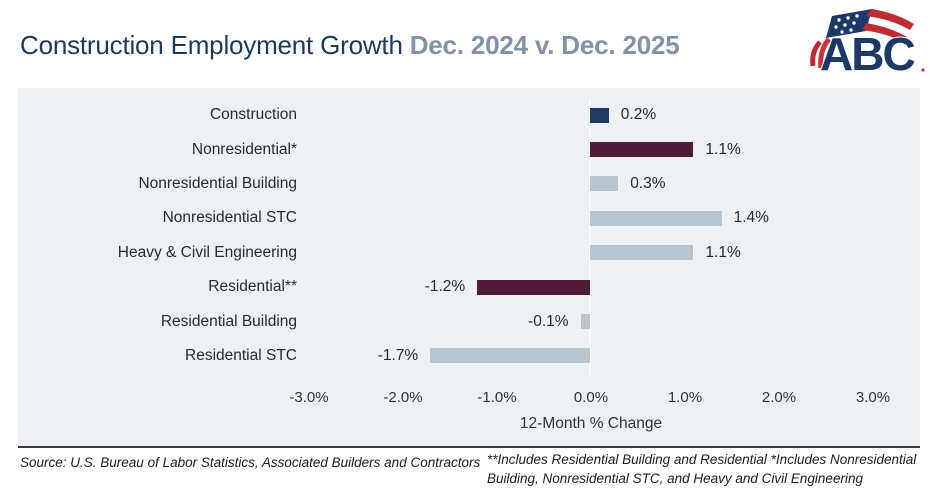 The image size is (936, 504). What do you see at coordinates (244, 149) in the screenshot?
I see `category-label: Nonresidential*` at bounding box center [244, 149].